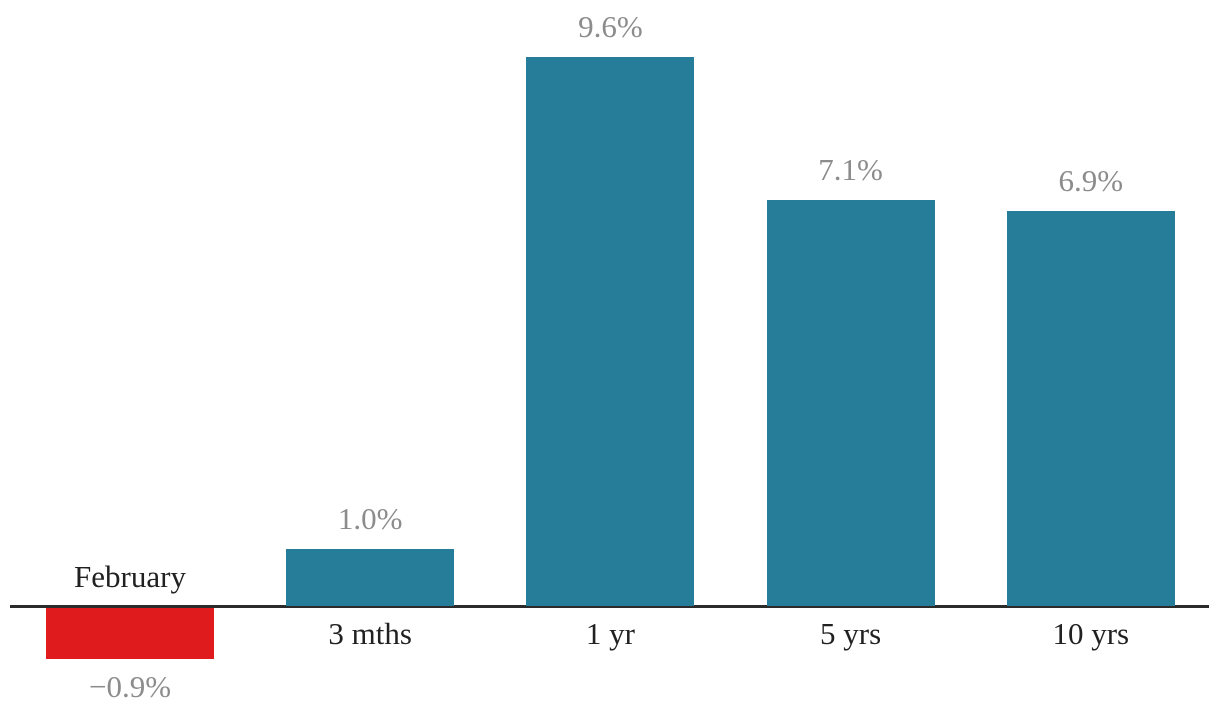 Image resolution: width=1220 pixels, height=724 pixels. What do you see at coordinates (370, 633) in the screenshot?
I see `category-label-3-mths: 3 mths` at bounding box center [370, 633].